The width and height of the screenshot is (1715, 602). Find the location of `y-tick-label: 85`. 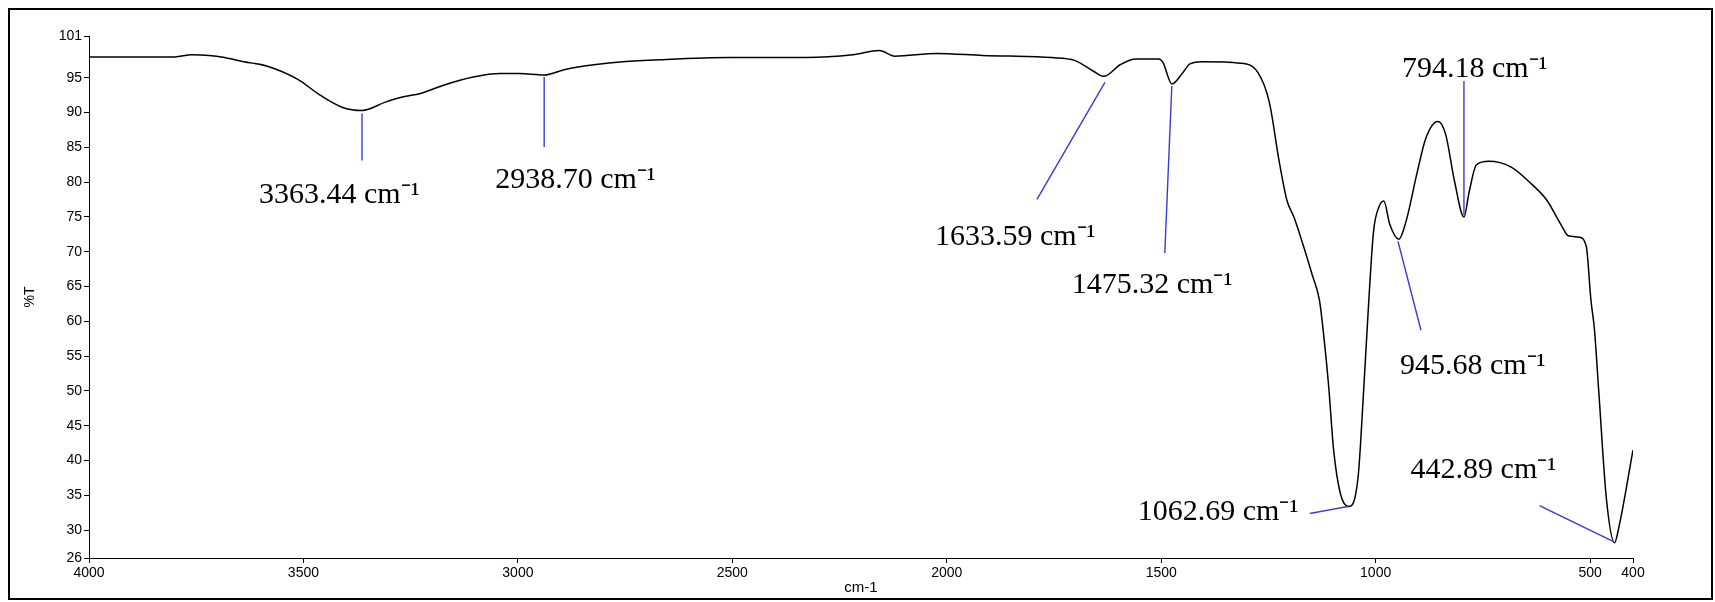

y-tick-label: 85 is located at coordinates (74, 146).